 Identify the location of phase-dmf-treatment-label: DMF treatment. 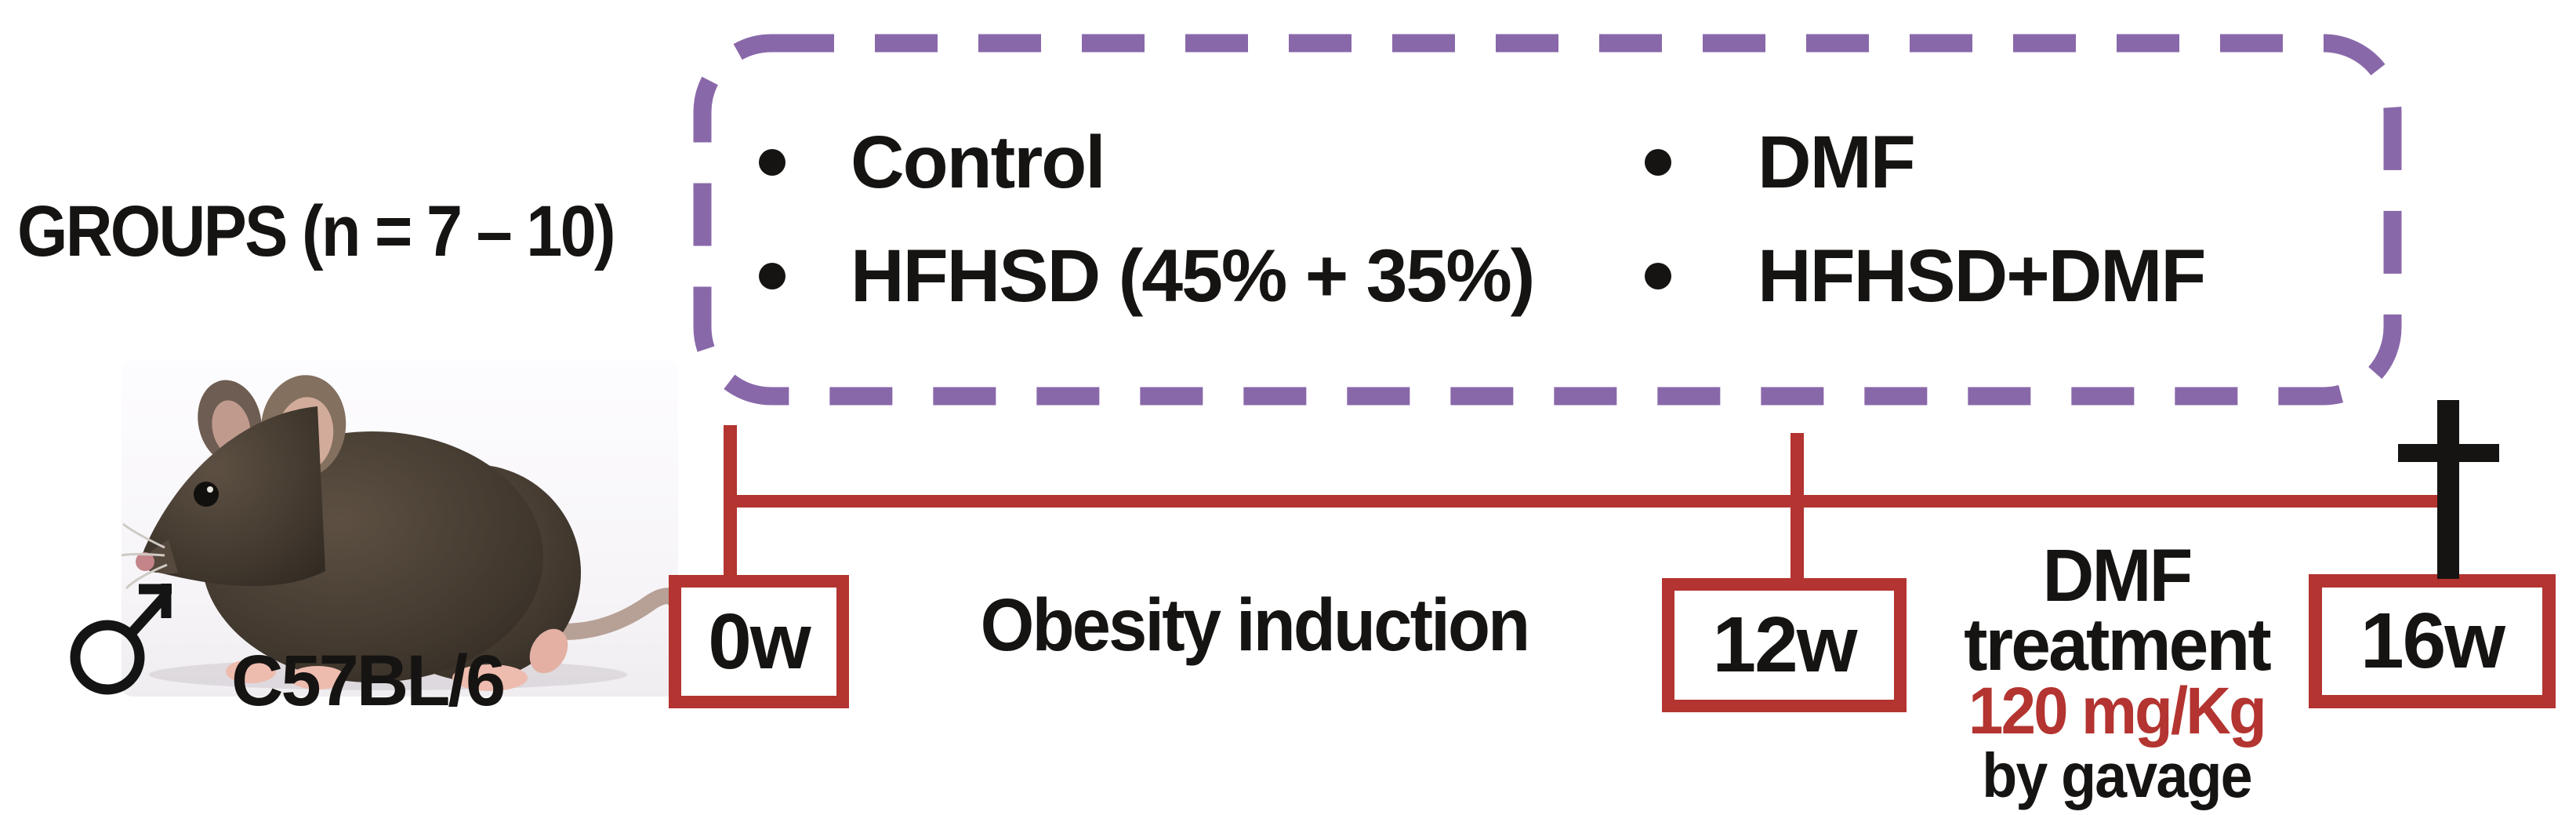
(2116, 610).